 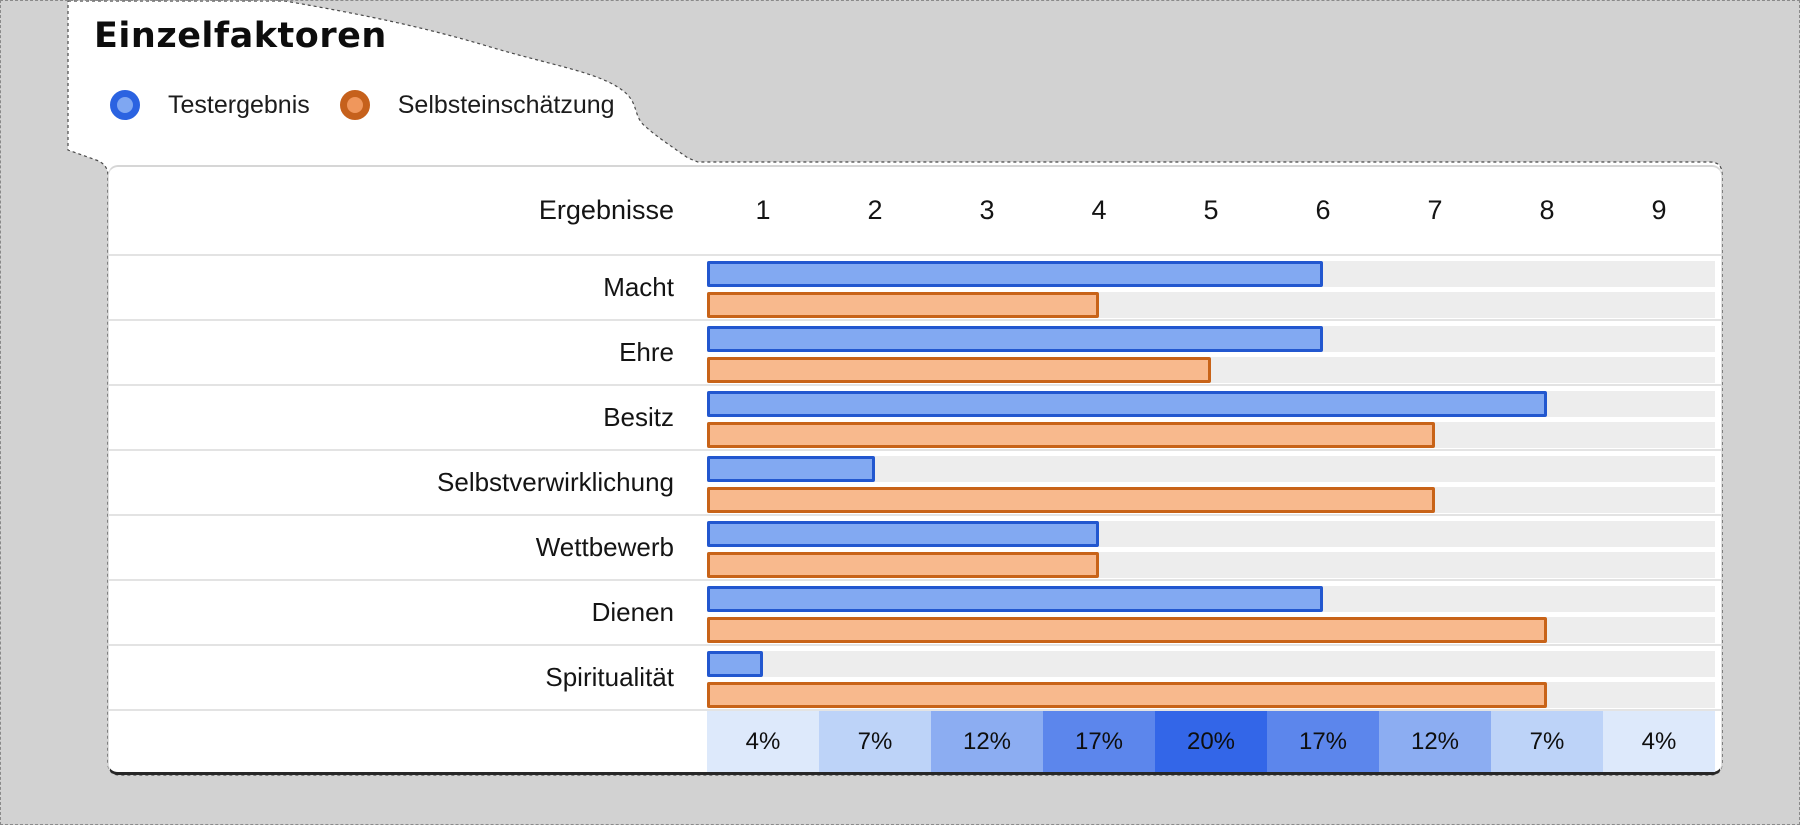 I want to click on factor-row-2: Ehre, so click(x=915, y=351).